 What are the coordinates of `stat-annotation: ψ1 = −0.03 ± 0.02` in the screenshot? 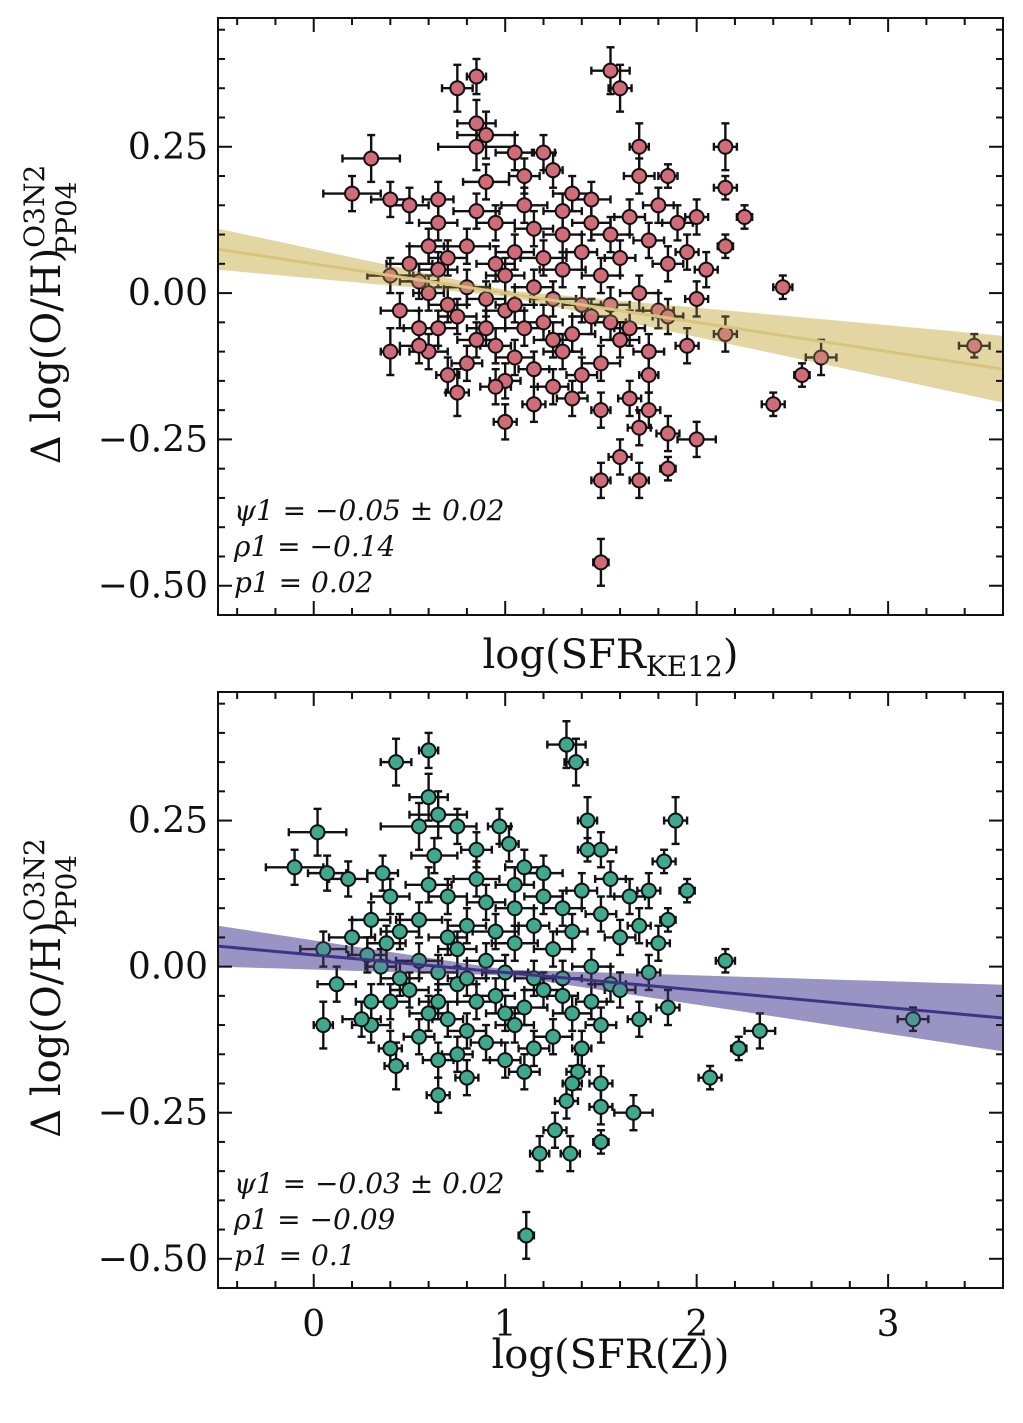 It's located at (369, 1183).